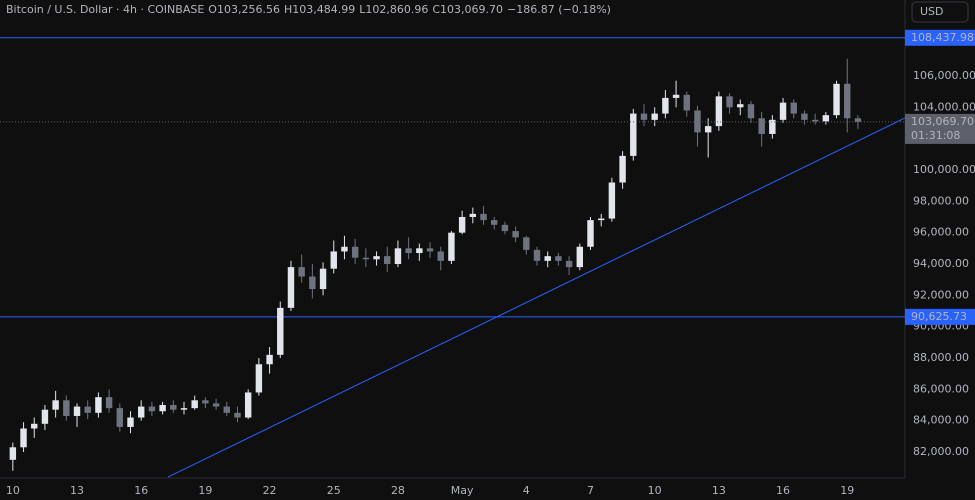 This screenshot has height=500, width=975. What do you see at coordinates (944, 169) in the screenshot?
I see `y-tick-label: 100,000.00` at bounding box center [944, 169].